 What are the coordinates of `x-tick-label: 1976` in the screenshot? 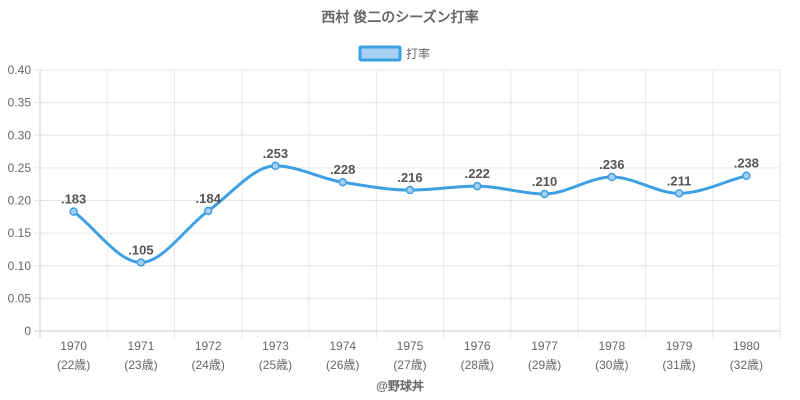 It's located at (477, 346).